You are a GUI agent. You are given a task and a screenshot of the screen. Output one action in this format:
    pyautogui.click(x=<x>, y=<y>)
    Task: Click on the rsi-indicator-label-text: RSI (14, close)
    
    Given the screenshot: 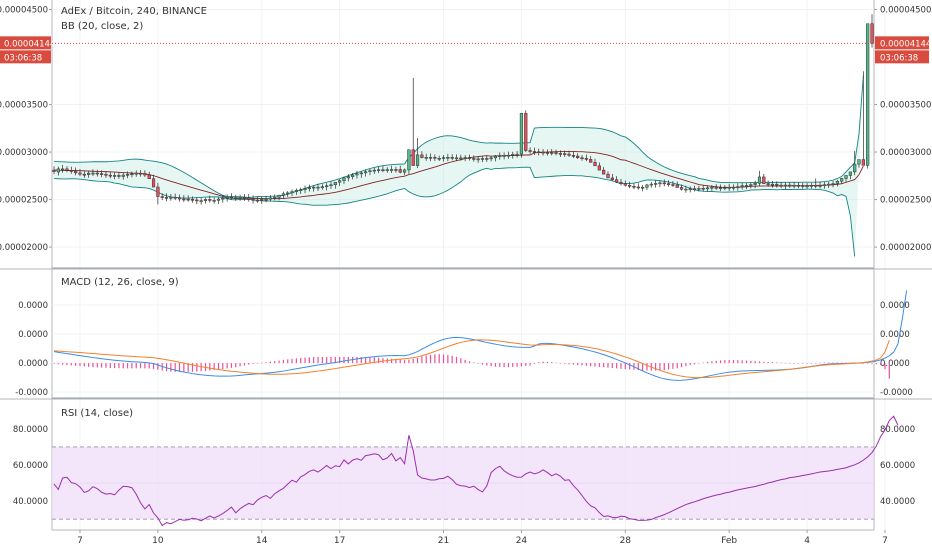 What is the action you would take?
    pyautogui.click(x=97, y=413)
    